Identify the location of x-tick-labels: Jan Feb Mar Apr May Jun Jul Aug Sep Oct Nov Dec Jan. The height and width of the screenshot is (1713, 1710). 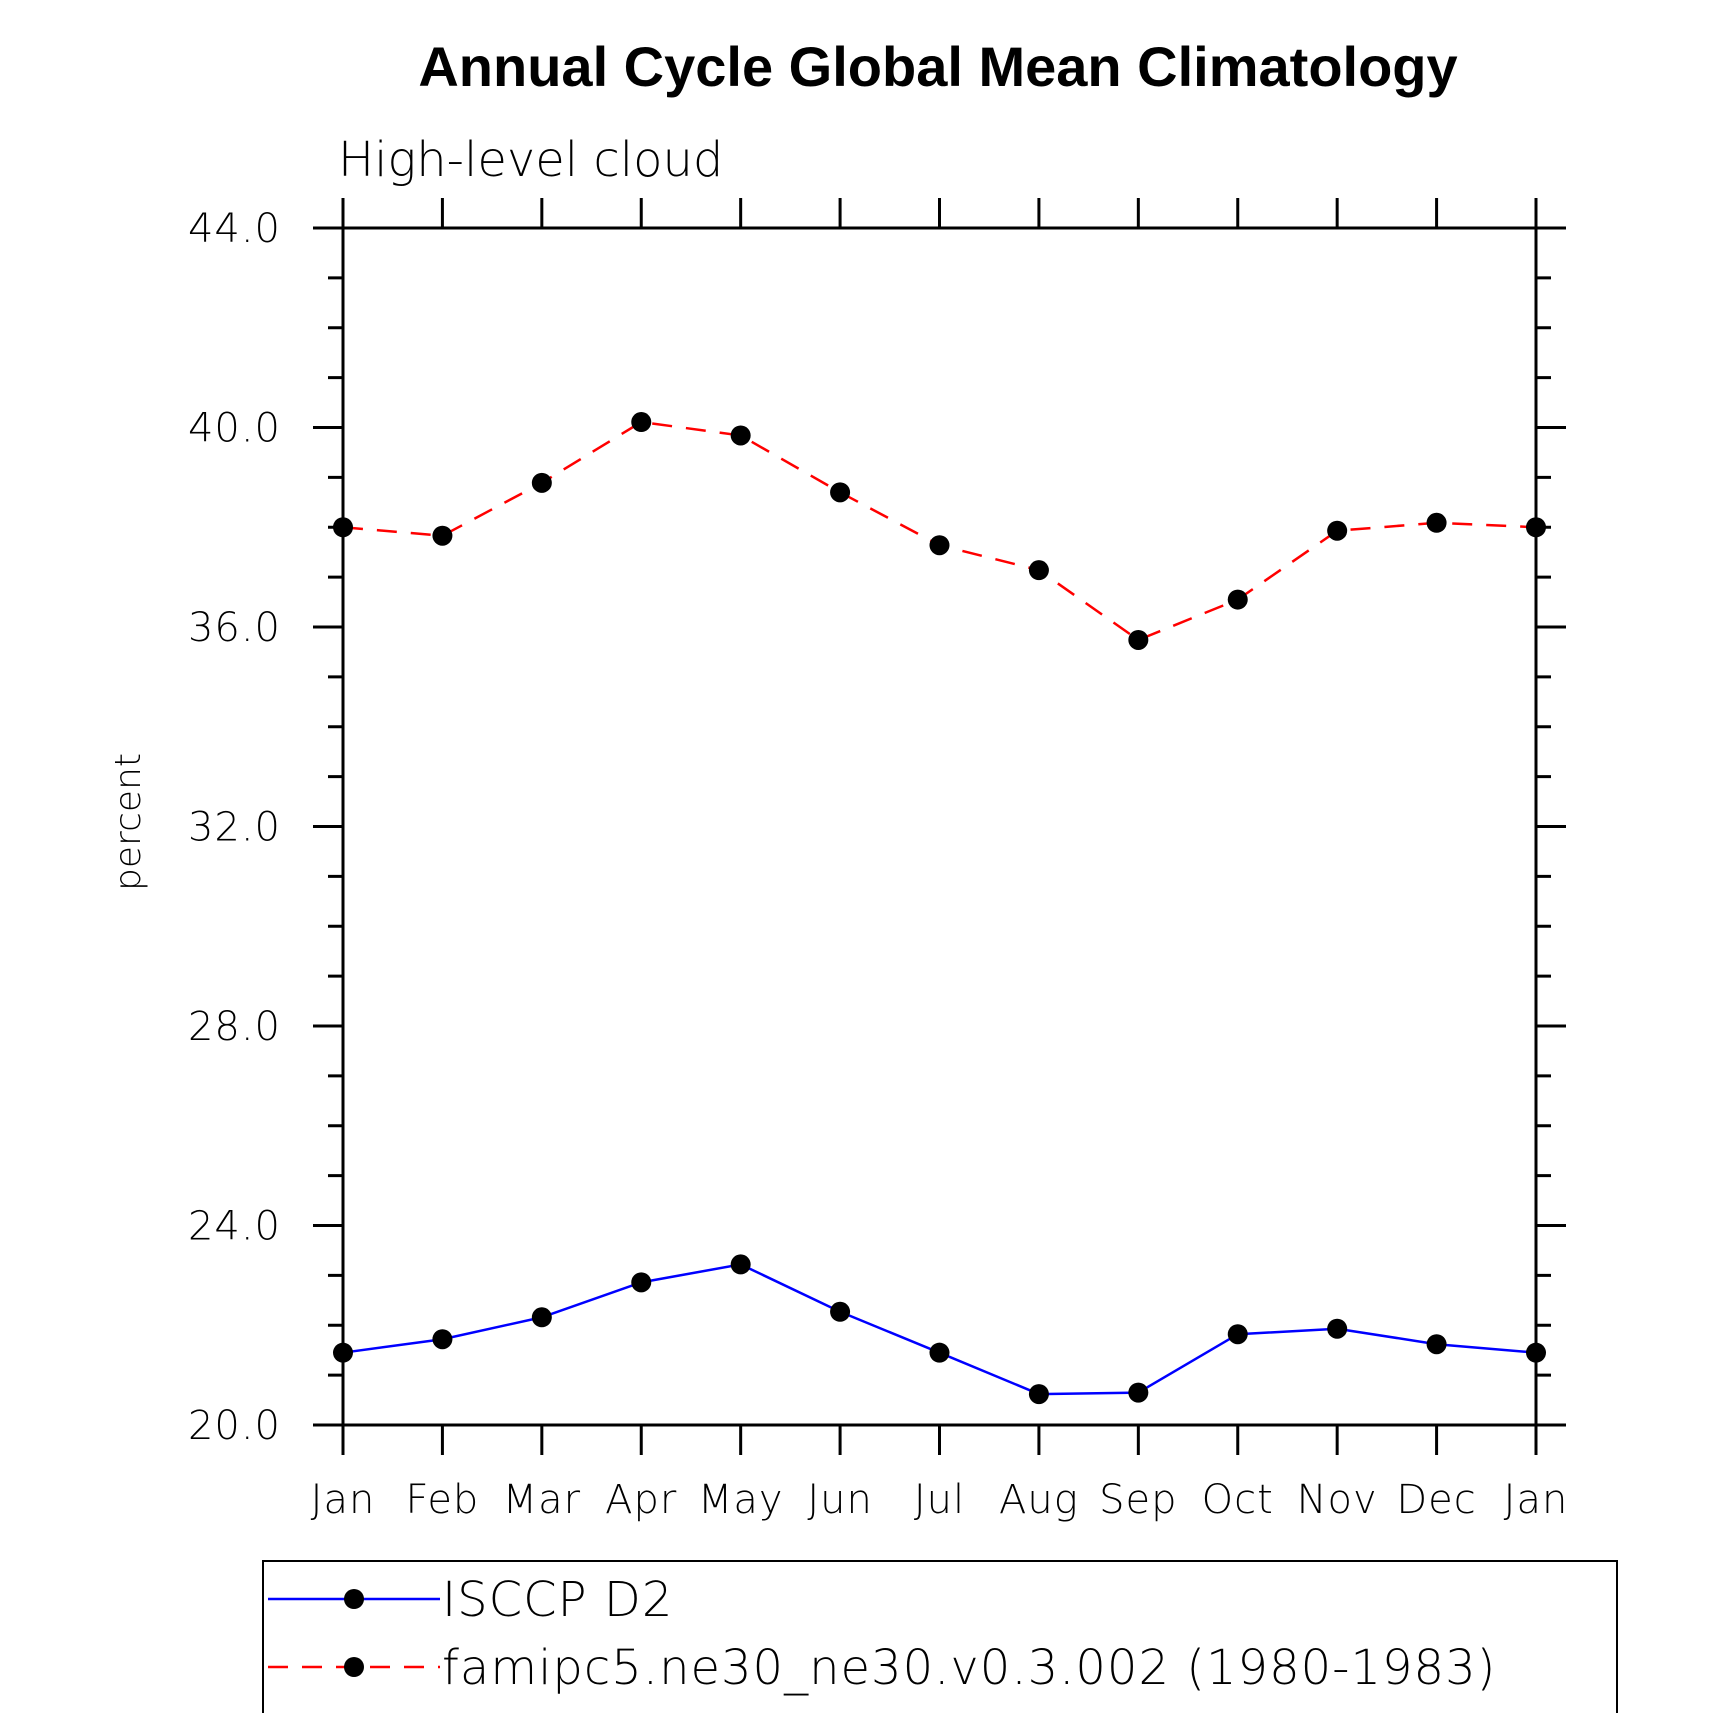
(940, 1500).